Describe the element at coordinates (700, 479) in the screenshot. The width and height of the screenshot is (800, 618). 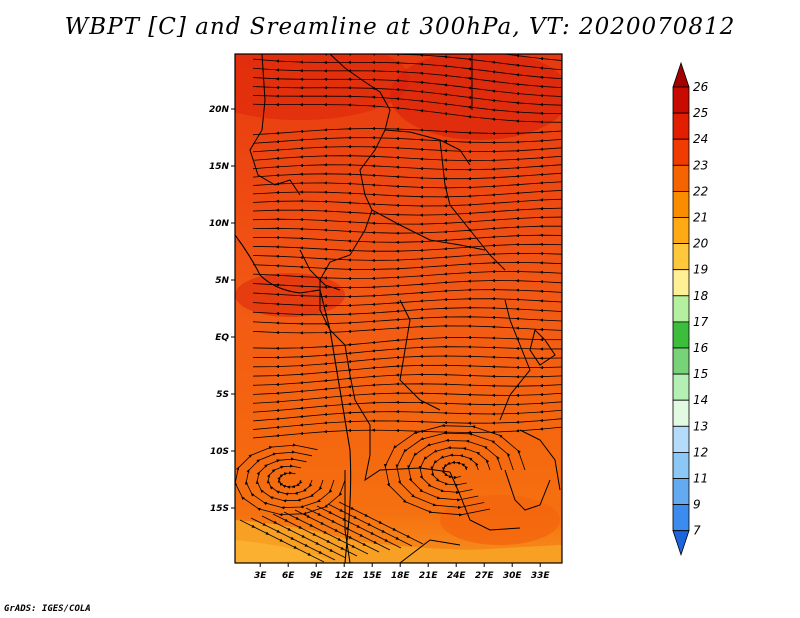
I see `colorbar-label: 11` at that location.